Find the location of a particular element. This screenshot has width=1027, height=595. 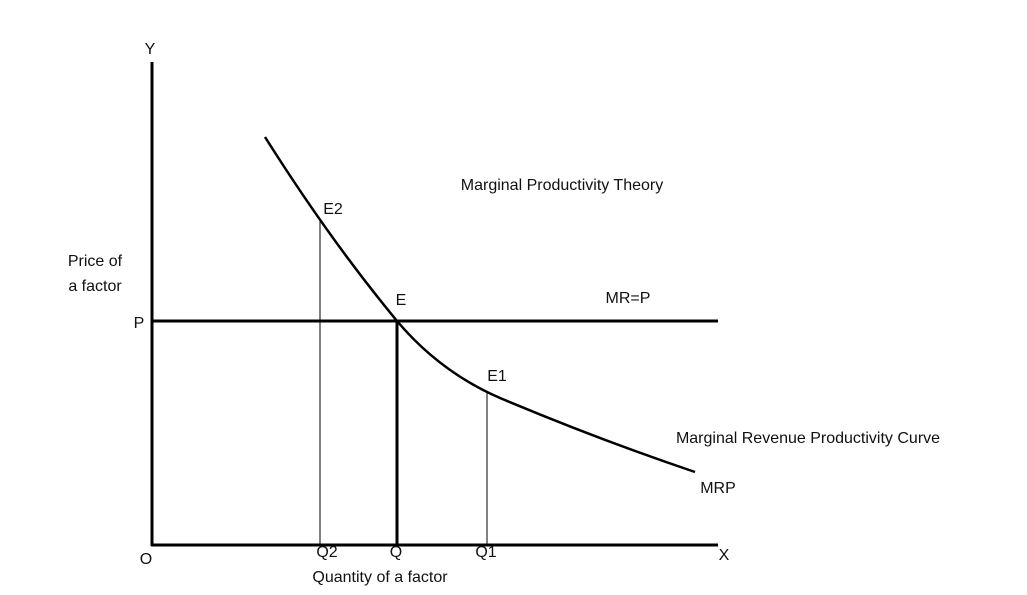

quantity-label: Q2 is located at coordinates (326, 552).